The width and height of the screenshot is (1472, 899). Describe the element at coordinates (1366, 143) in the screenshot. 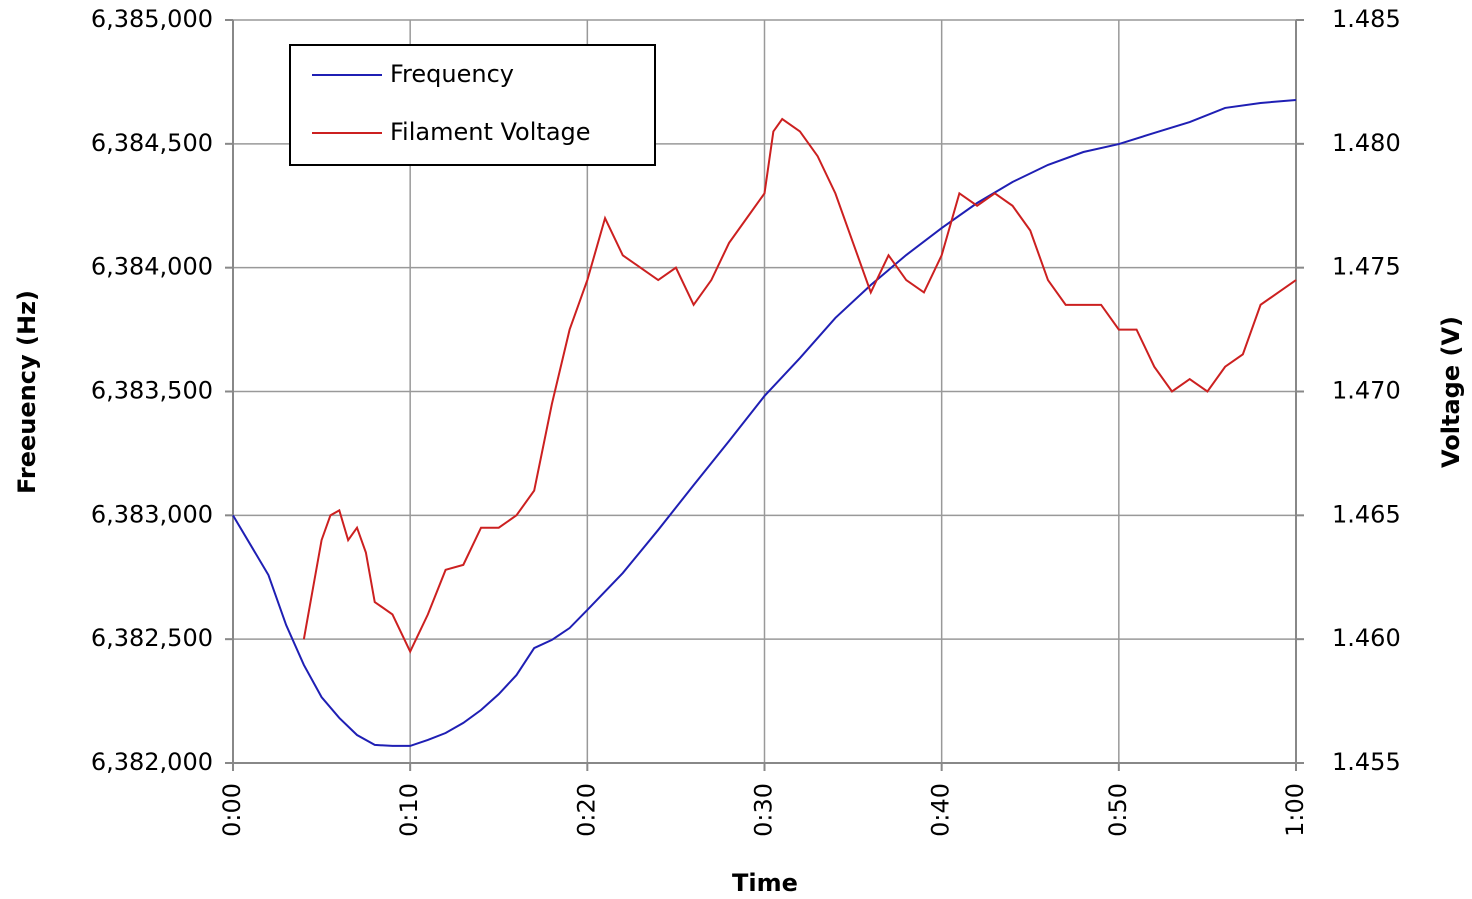

I see `y2-tick-label: 1.480` at that location.